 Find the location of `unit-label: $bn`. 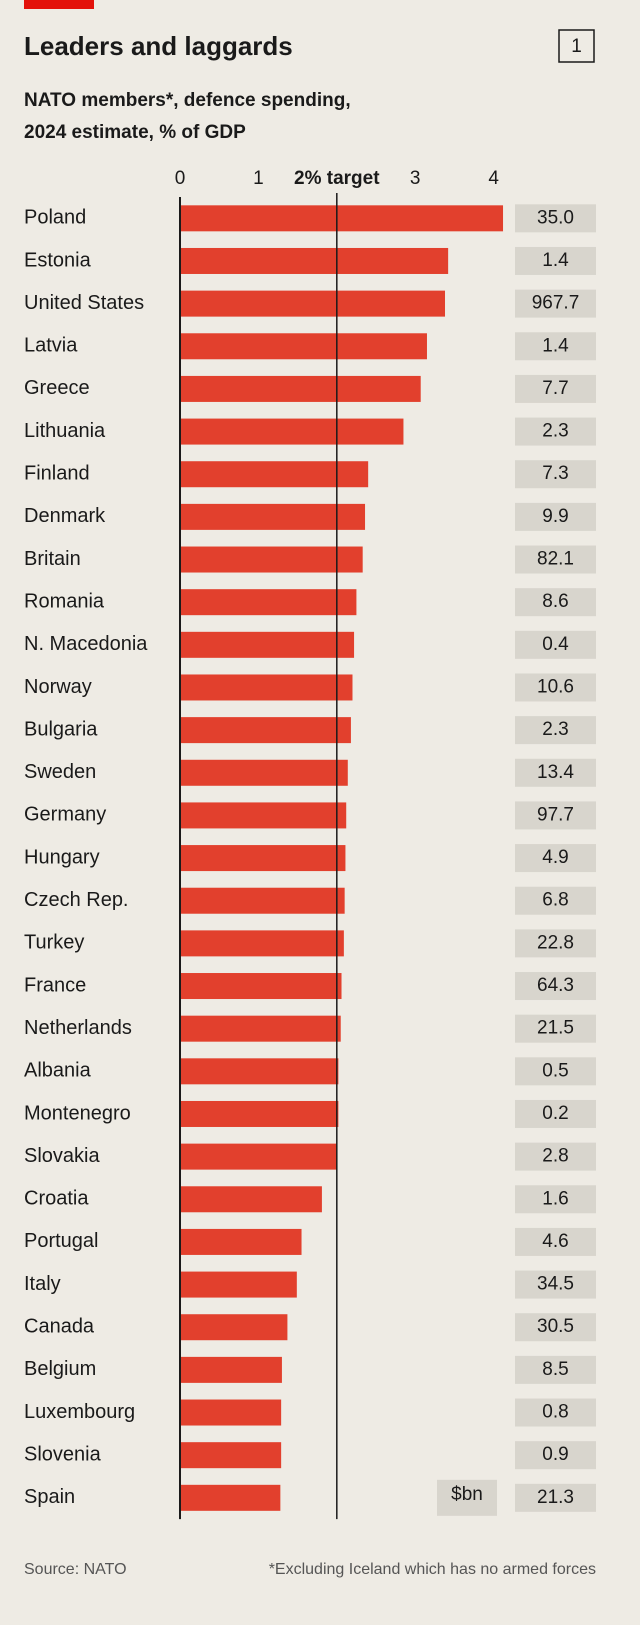

unit-label: $bn is located at coordinates (467, 1494).